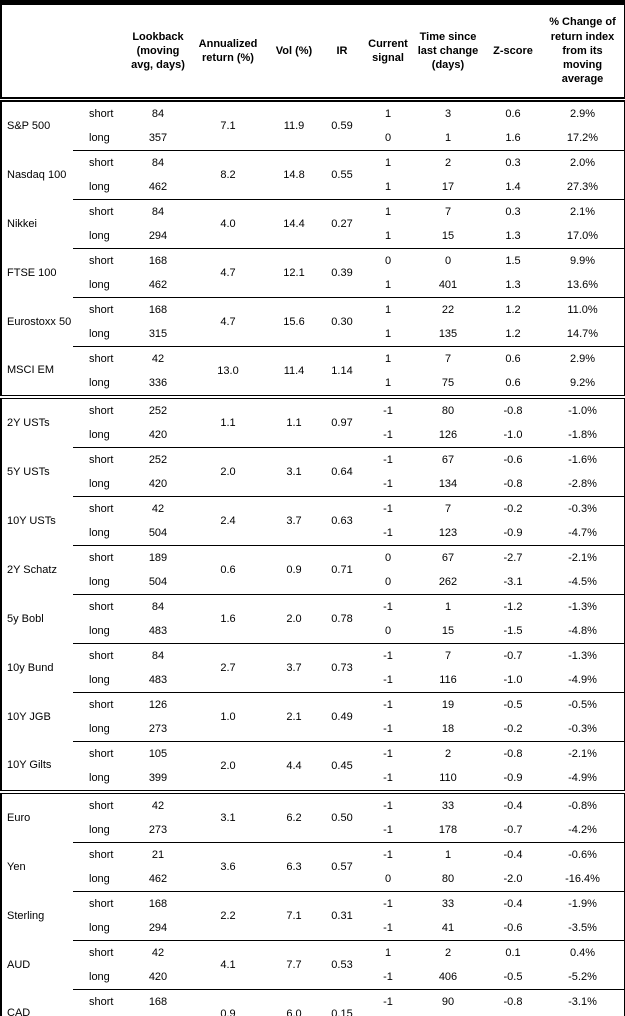  I want to click on annualized-return-value: 7.1, so click(228, 125).